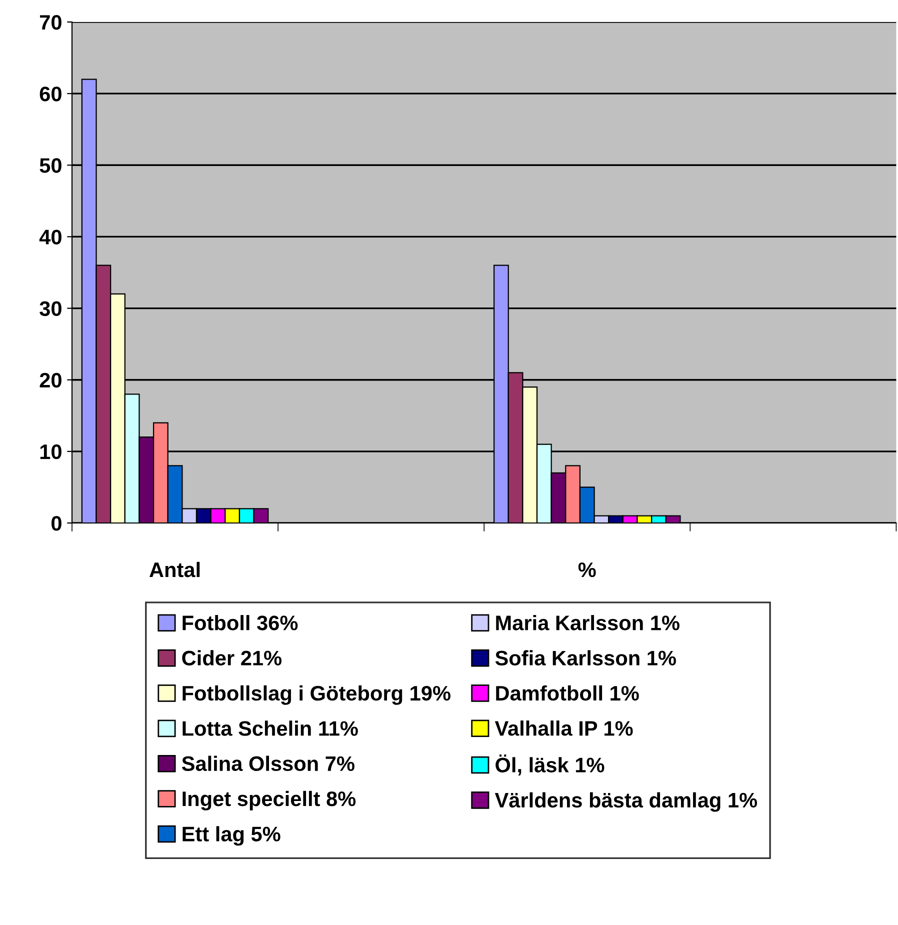 The height and width of the screenshot is (925, 898). Describe the element at coordinates (51, 380) in the screenshot. I see `y-tick-label: 20` at that location.